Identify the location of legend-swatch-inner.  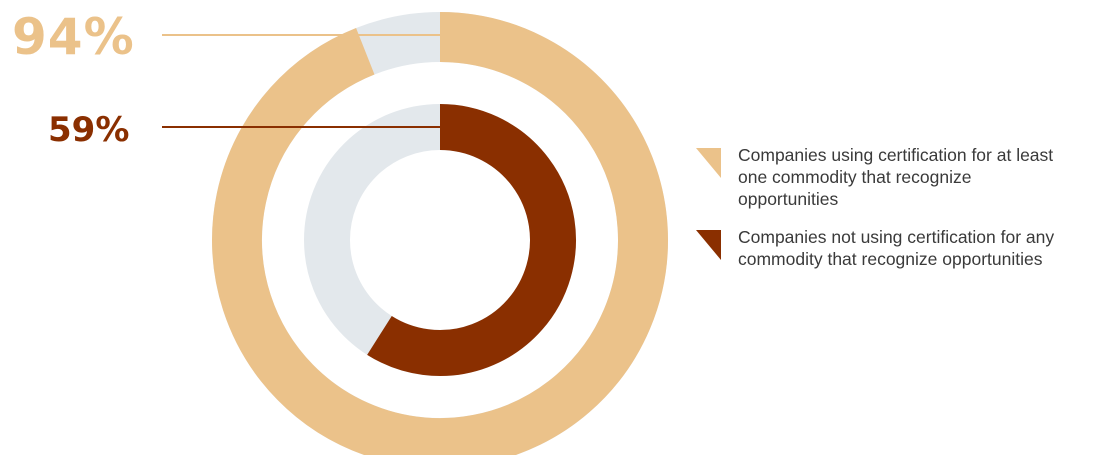
(708, 245).